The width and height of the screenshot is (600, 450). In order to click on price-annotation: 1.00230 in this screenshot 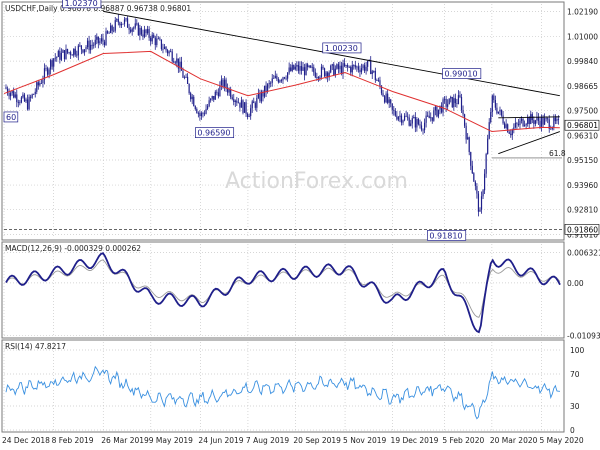, I will do `click(341, 48)`.